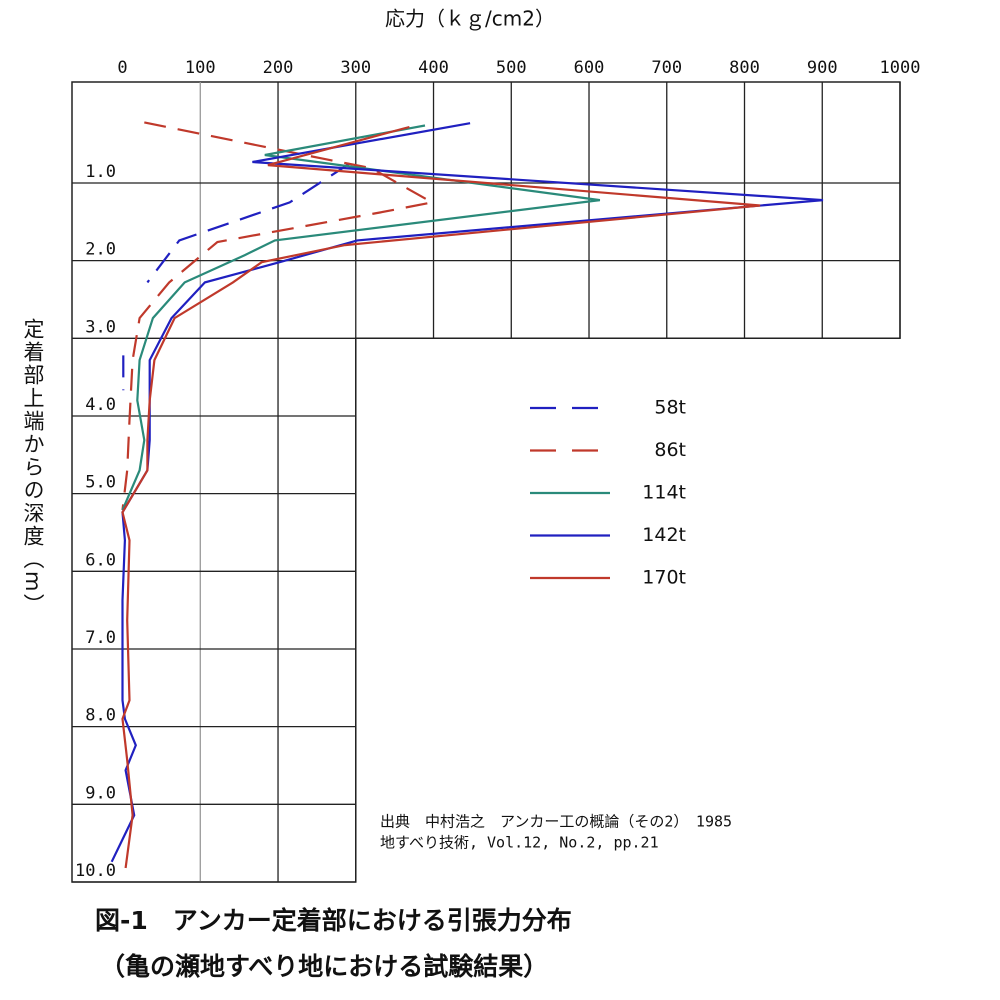 The height and width of the screenshot is (1000, 1000). Describe the element at coordinates (900, 68) in the screenshot. I see `x-tick-label: 1000` at that location.